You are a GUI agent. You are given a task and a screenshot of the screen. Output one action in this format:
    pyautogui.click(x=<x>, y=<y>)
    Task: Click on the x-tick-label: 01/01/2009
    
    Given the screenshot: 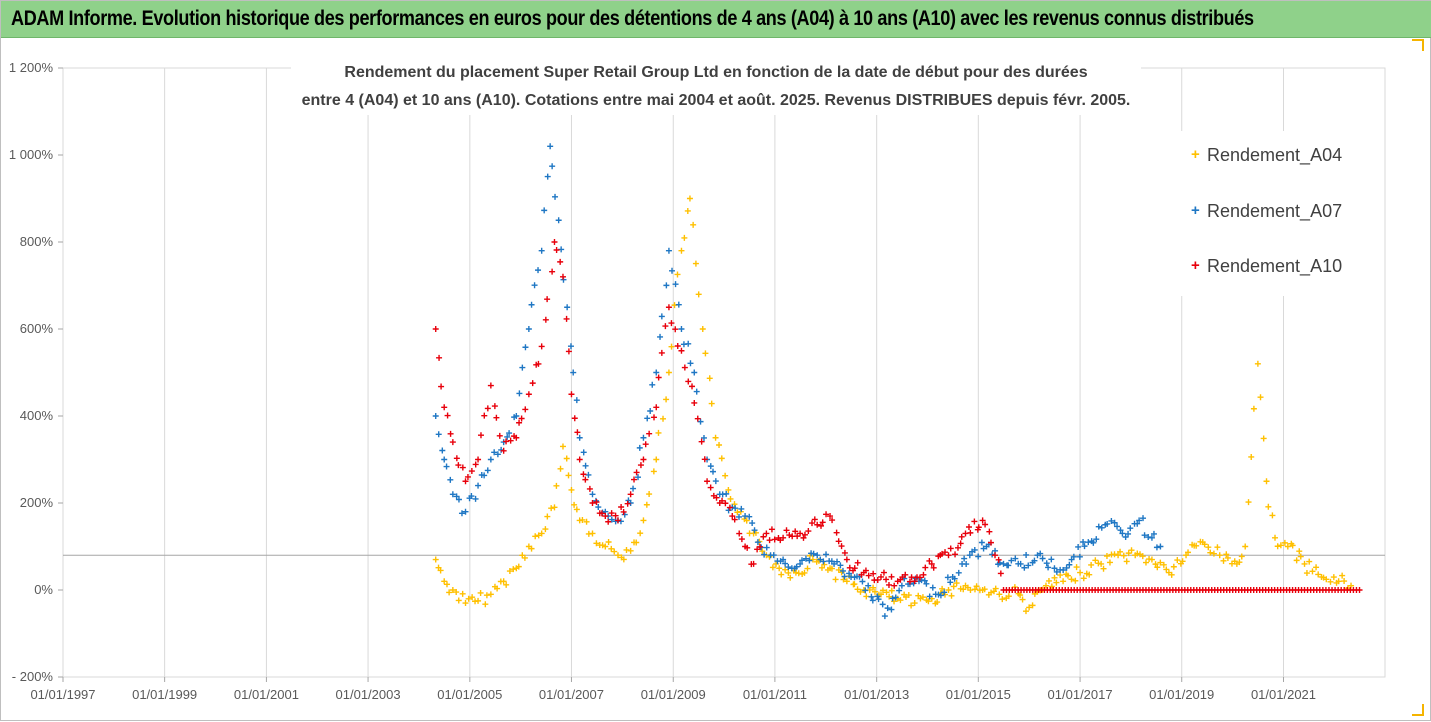 What is the action you would take?
    pyautogui.click(x=673, y=694)
    